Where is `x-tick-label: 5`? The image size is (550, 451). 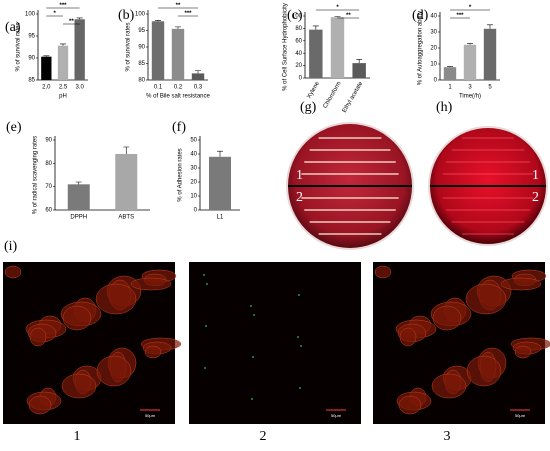 x-tick-label: 5 is located at coordinates (490, 88).